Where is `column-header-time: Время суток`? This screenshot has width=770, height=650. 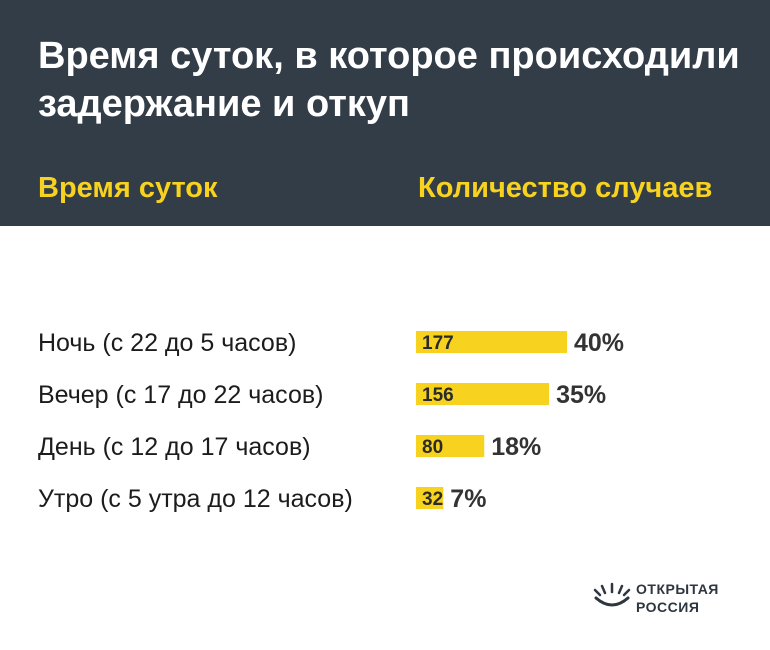 column-header-time: Время суток is located at coordinates (128, 188).